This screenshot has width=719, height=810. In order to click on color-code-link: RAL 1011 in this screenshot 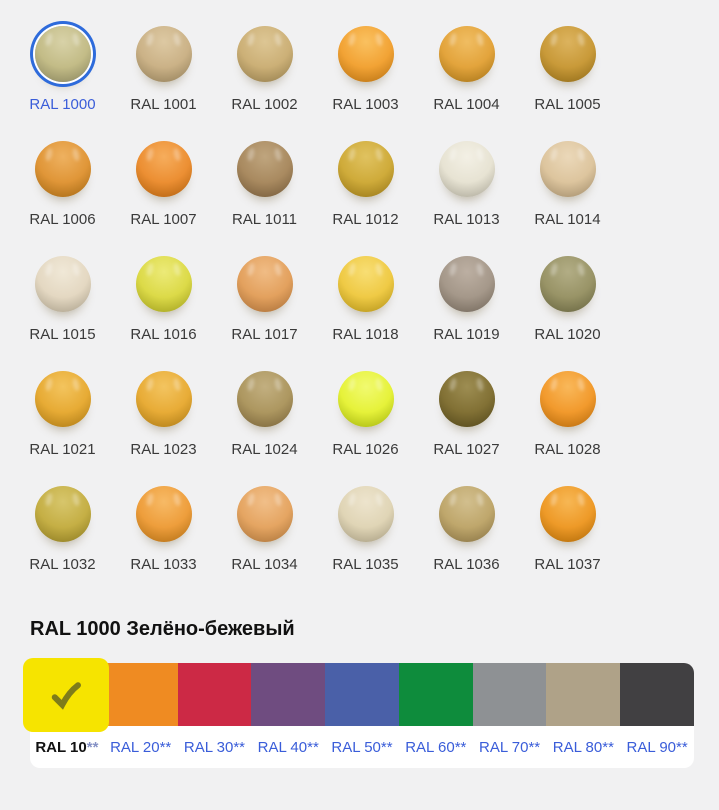, I will do `click(264, 219)`.